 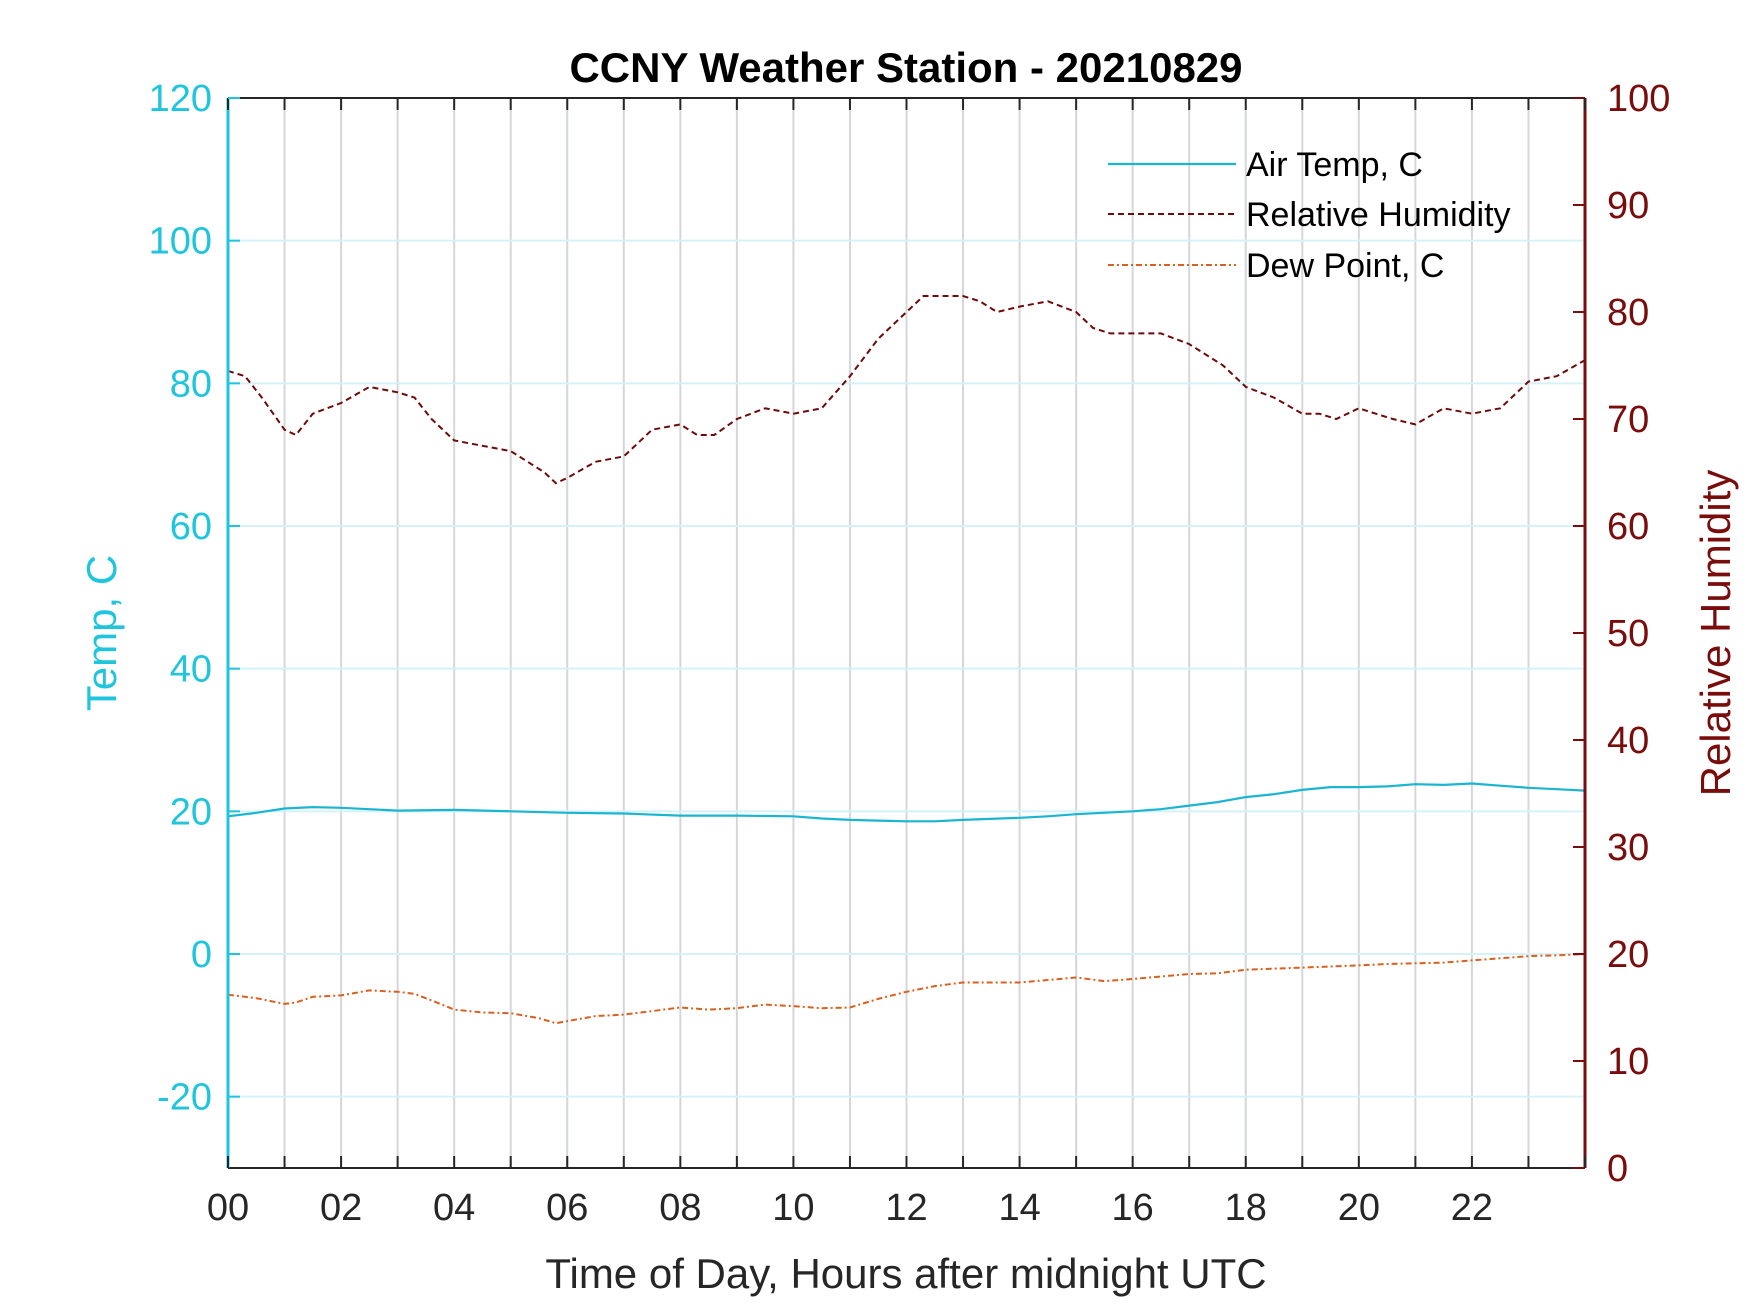 I want to click on x-tick-label: 00, so click(x=228, y=1208).